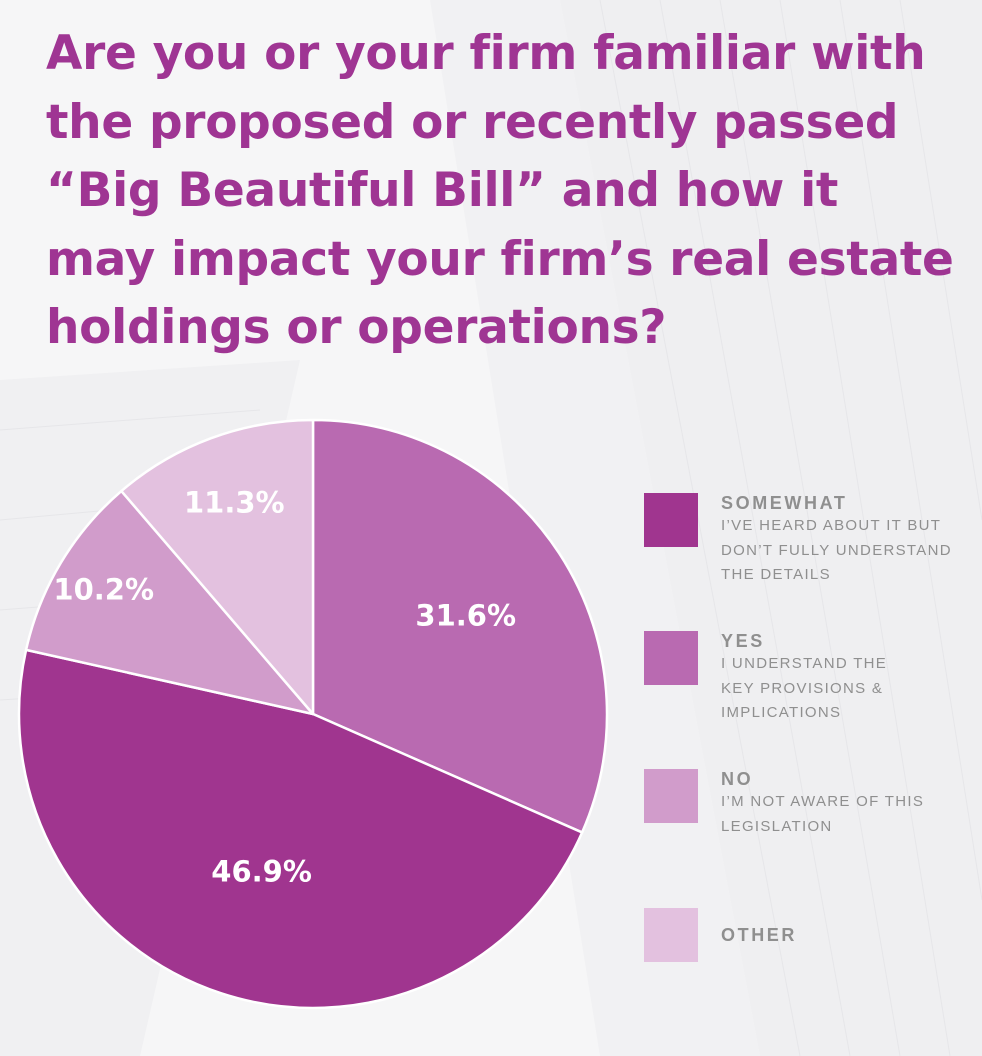 The width and height of the screenshot is (982, 1056). Describe the element at coordinates (356, 327) in the screenshot. I see `title-line: holdings or operations?` at that location.